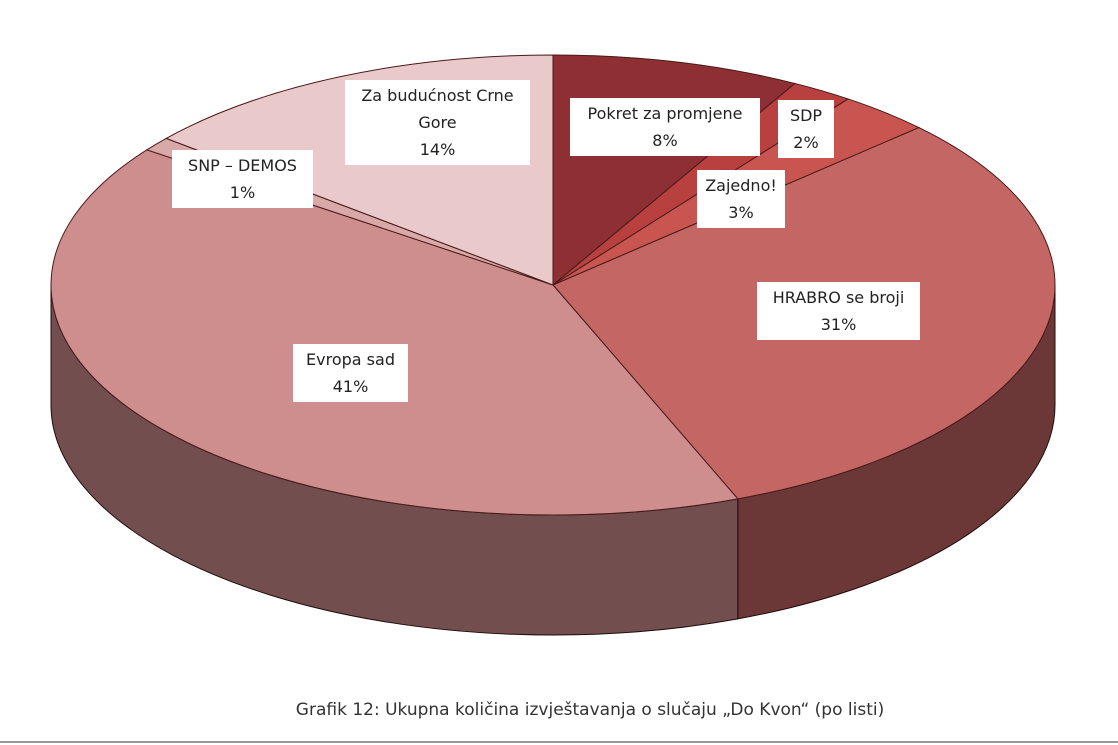 This screenshot has height=745, width=1118. I want to click on data-label: Pokret za promjene 8%, so click(665, 127).